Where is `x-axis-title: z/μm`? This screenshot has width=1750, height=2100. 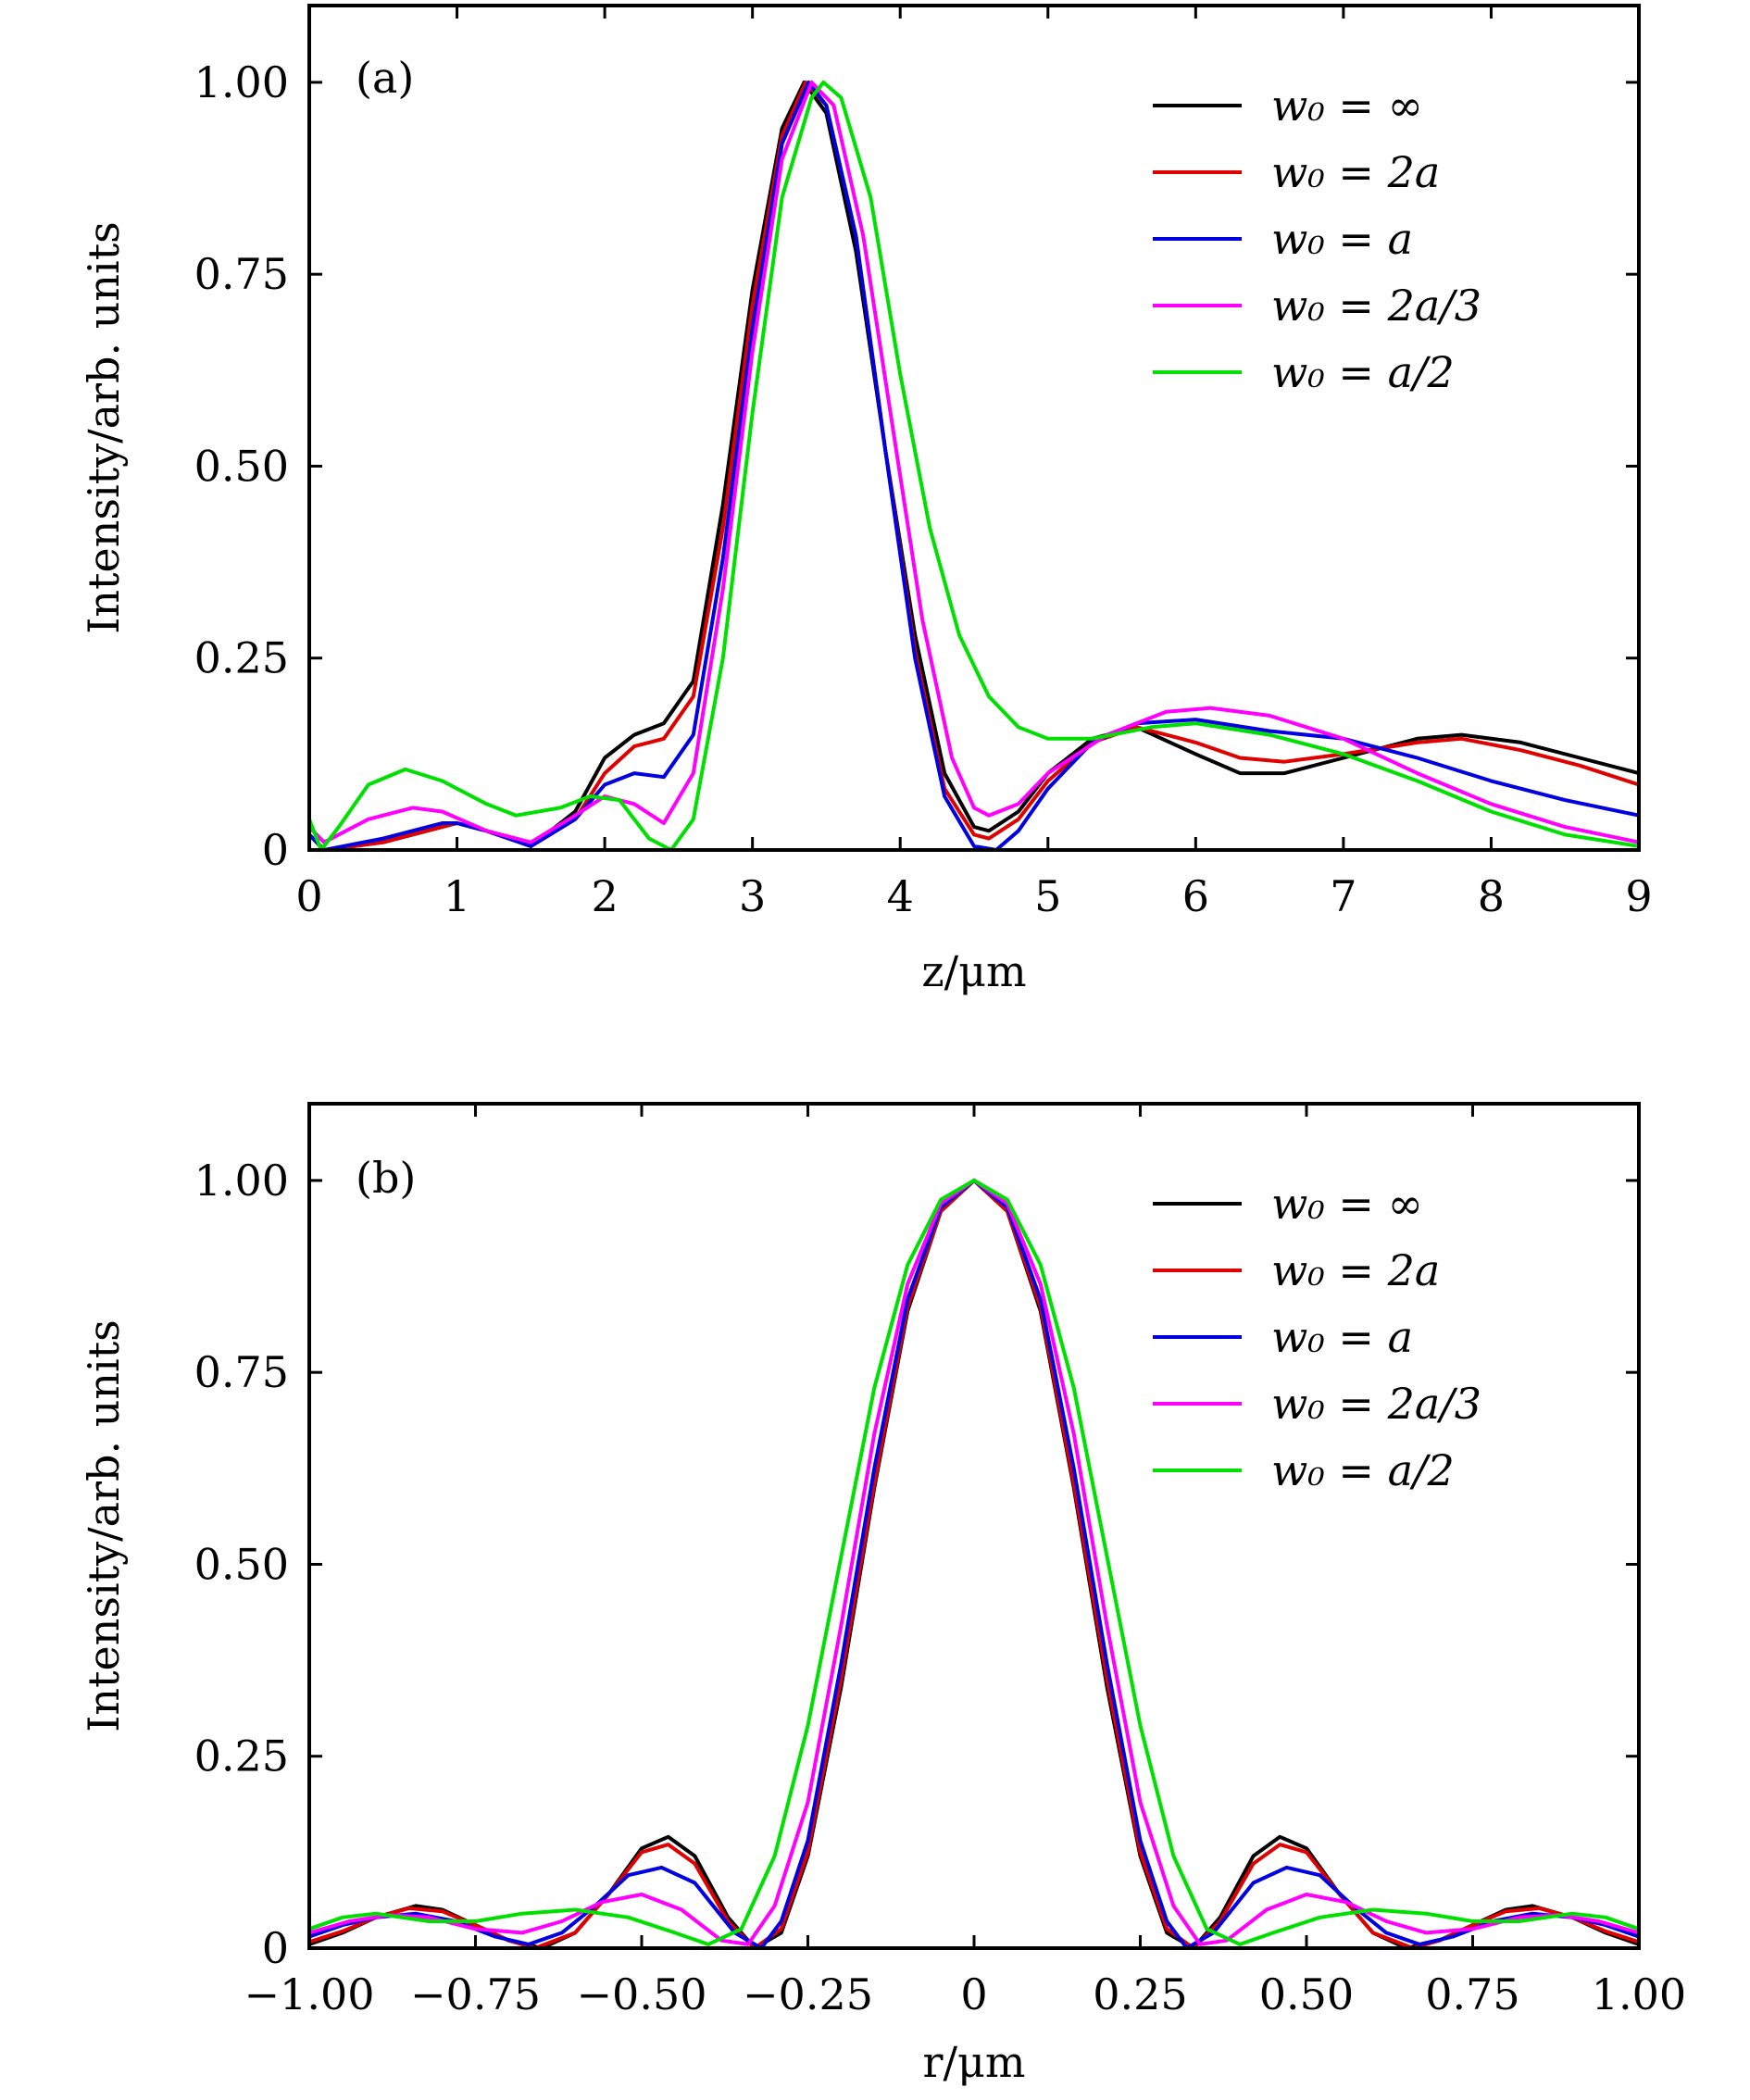 x-axis-title: z/μm is located at coordinates (974, 971).